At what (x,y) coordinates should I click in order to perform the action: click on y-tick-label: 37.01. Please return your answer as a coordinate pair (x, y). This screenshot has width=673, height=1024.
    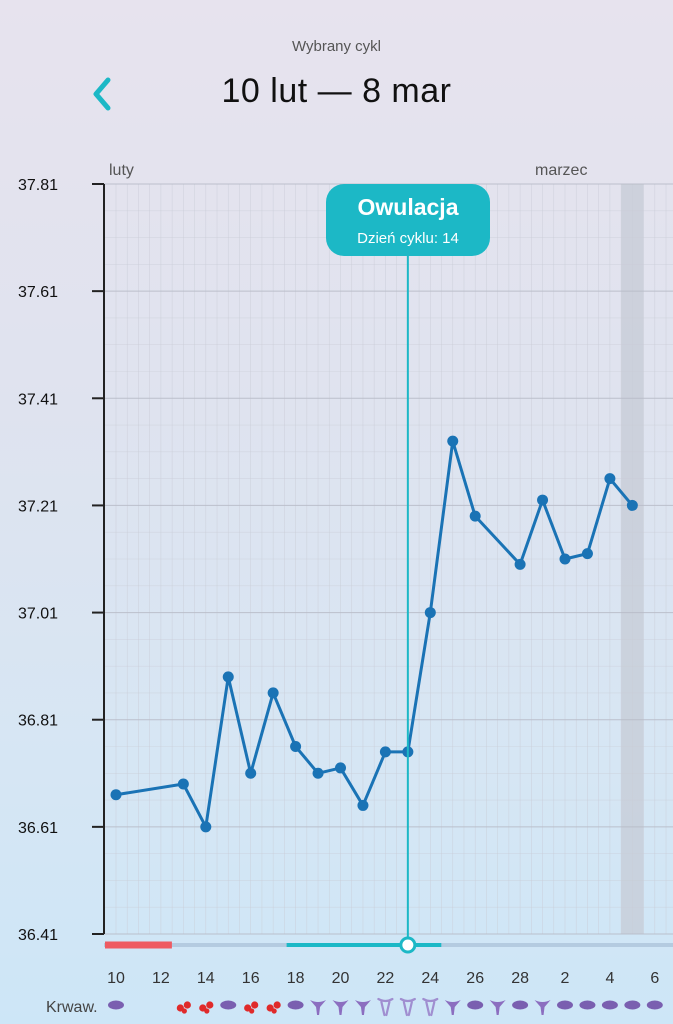
    Looking at the image, I should click on (38, 614).